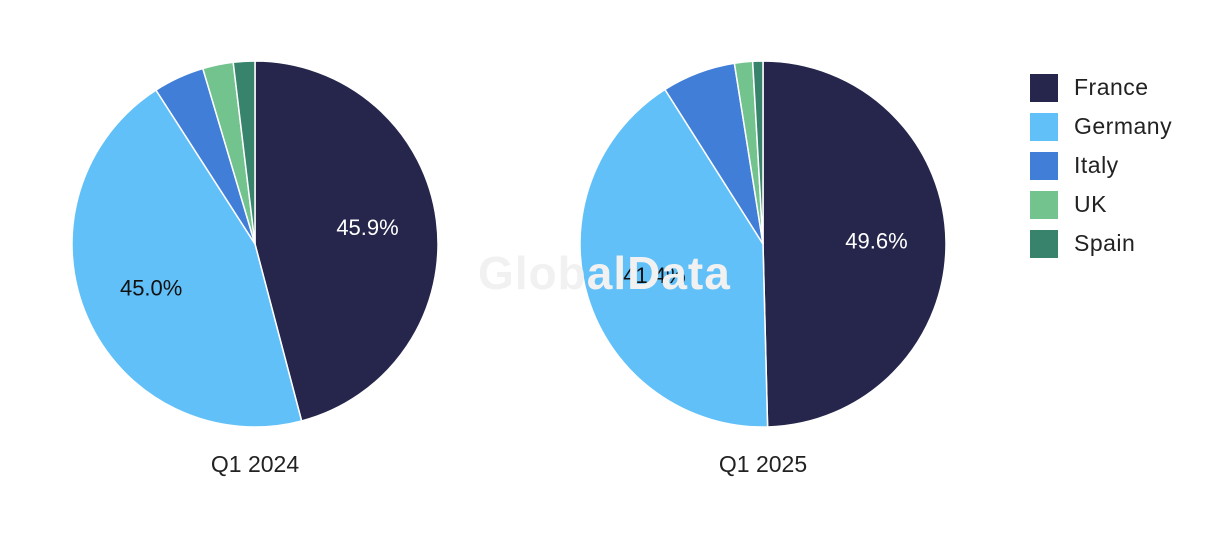  What do you see at coordinates (1105, 243) in the screenshot?
I see `legend-label-spain: Spain` at bounding box center [1105, 243].